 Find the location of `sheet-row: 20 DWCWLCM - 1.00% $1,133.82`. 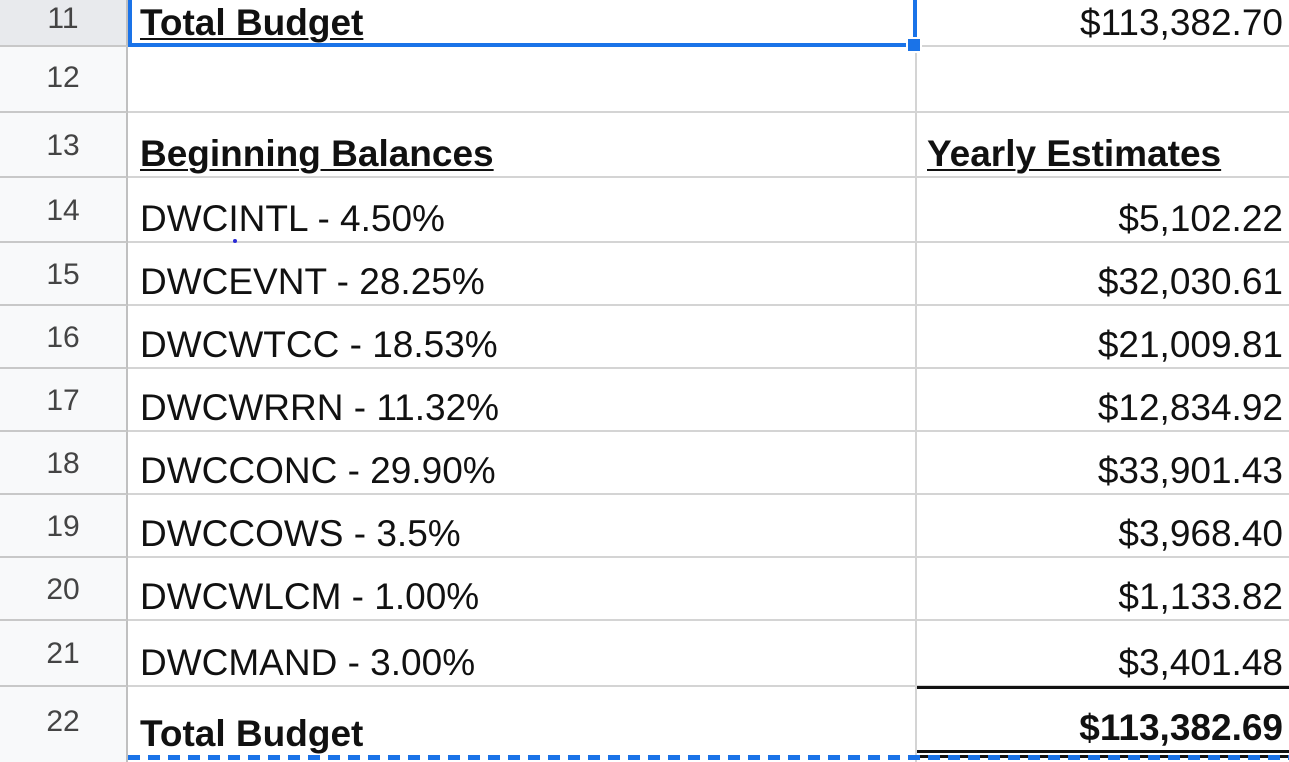

sheet-row: 20 DWCWLCM - 1.00% $1,133.82 is located at coordinates (644, 589).